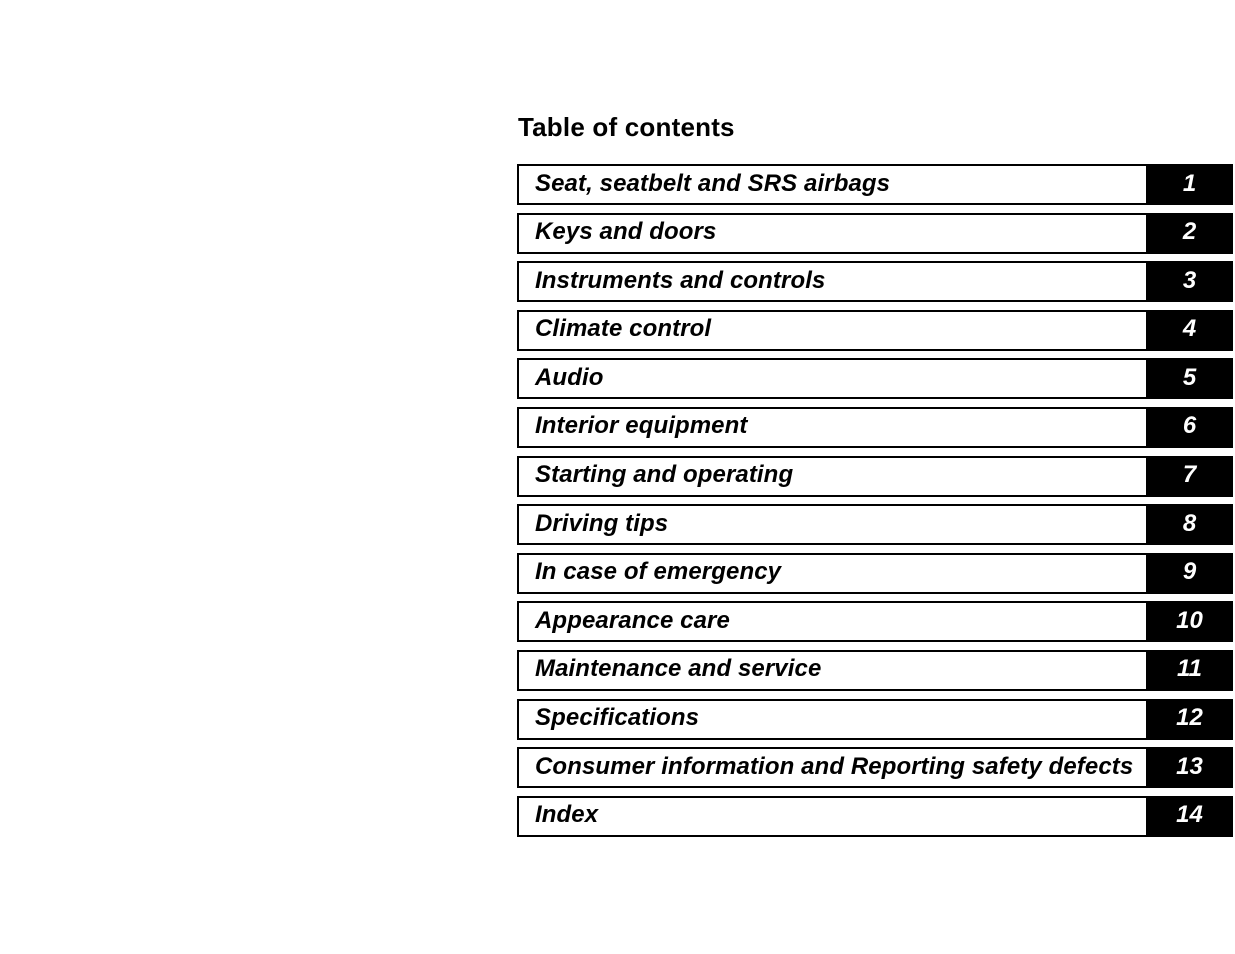  I want to click on toc-row-chapter-number: 12, so click(1189, 719).